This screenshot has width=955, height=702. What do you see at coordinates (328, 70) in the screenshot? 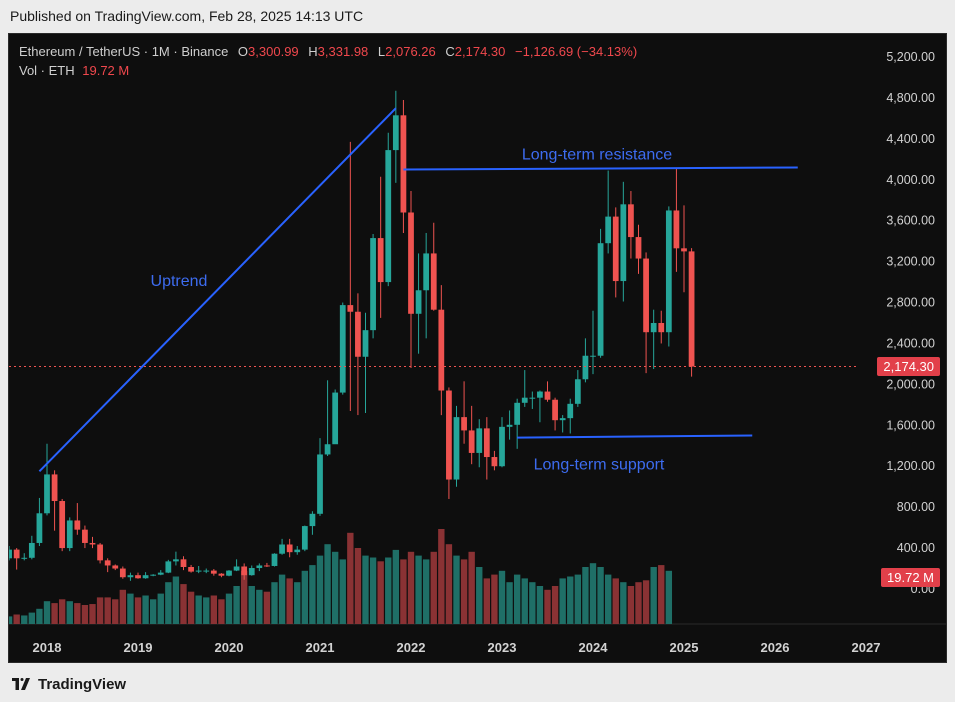
I see `legend-row-volume: Vol · ETH 19.72 M` at bounding box center [328, 70].